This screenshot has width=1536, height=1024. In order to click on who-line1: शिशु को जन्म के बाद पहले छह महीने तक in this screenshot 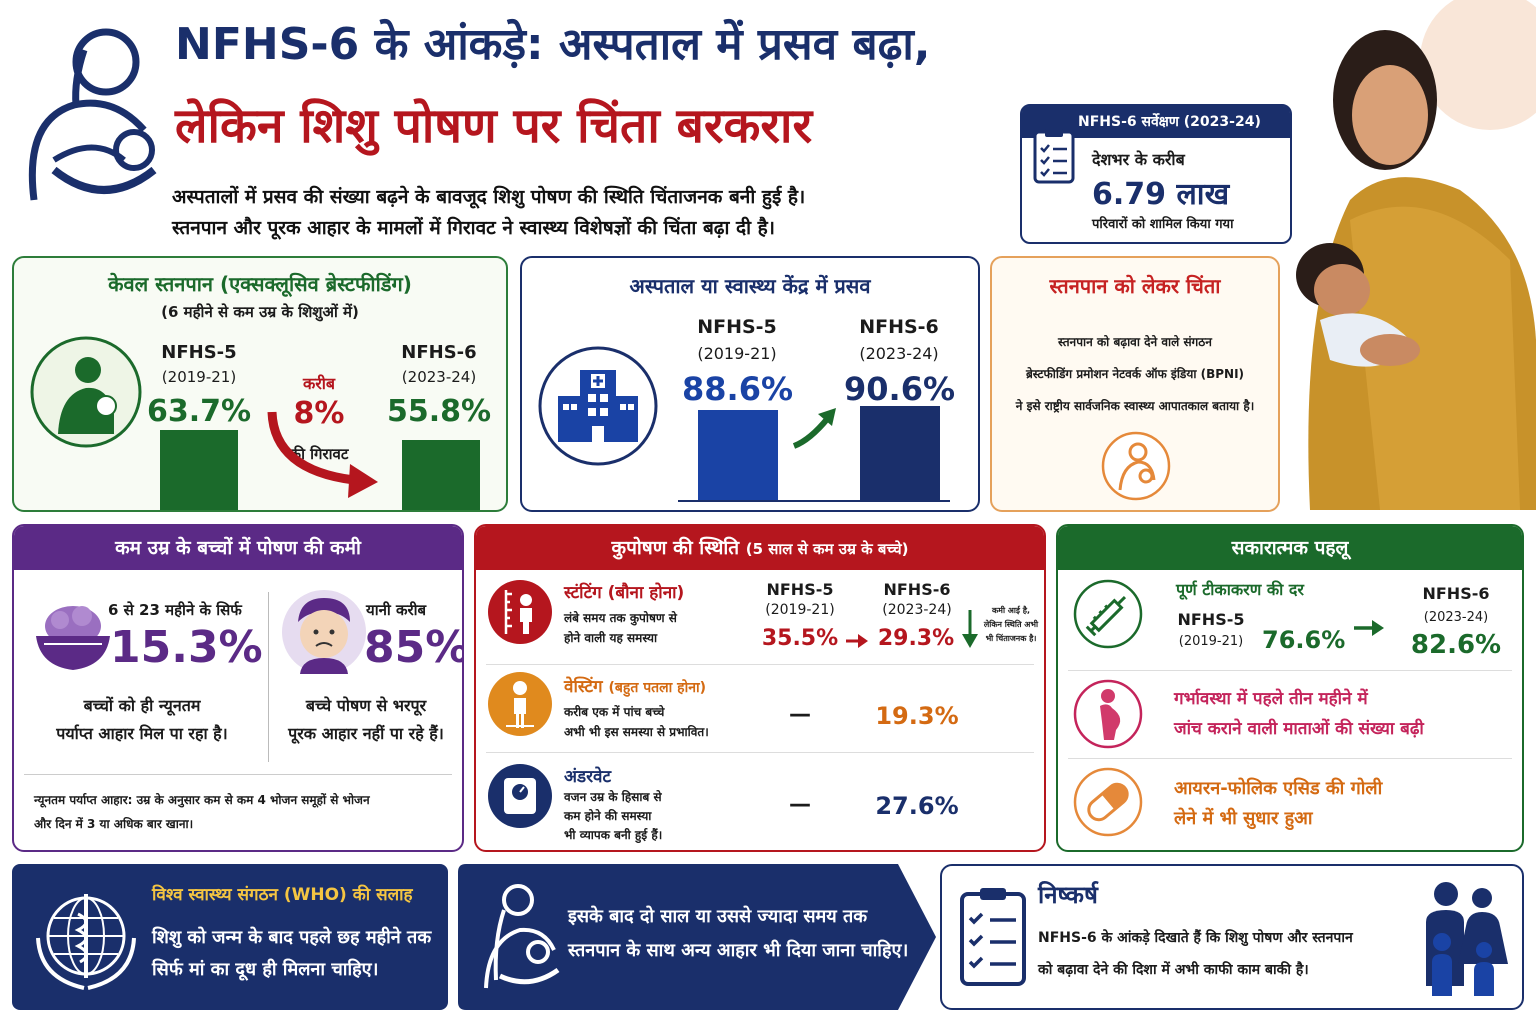, I will do `click(292, 937)`.